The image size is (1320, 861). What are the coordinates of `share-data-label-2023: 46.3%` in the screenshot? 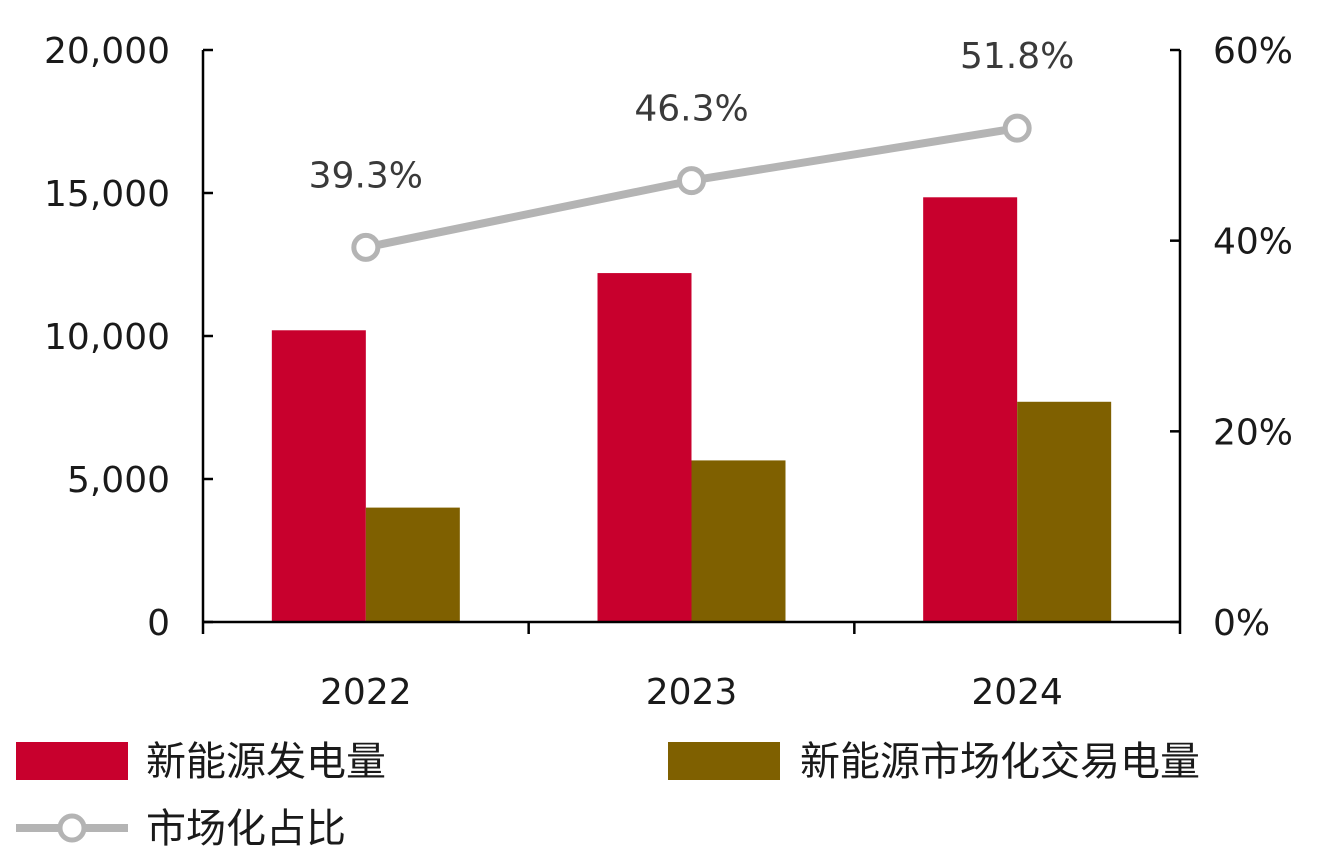 It's located at (691, 109).